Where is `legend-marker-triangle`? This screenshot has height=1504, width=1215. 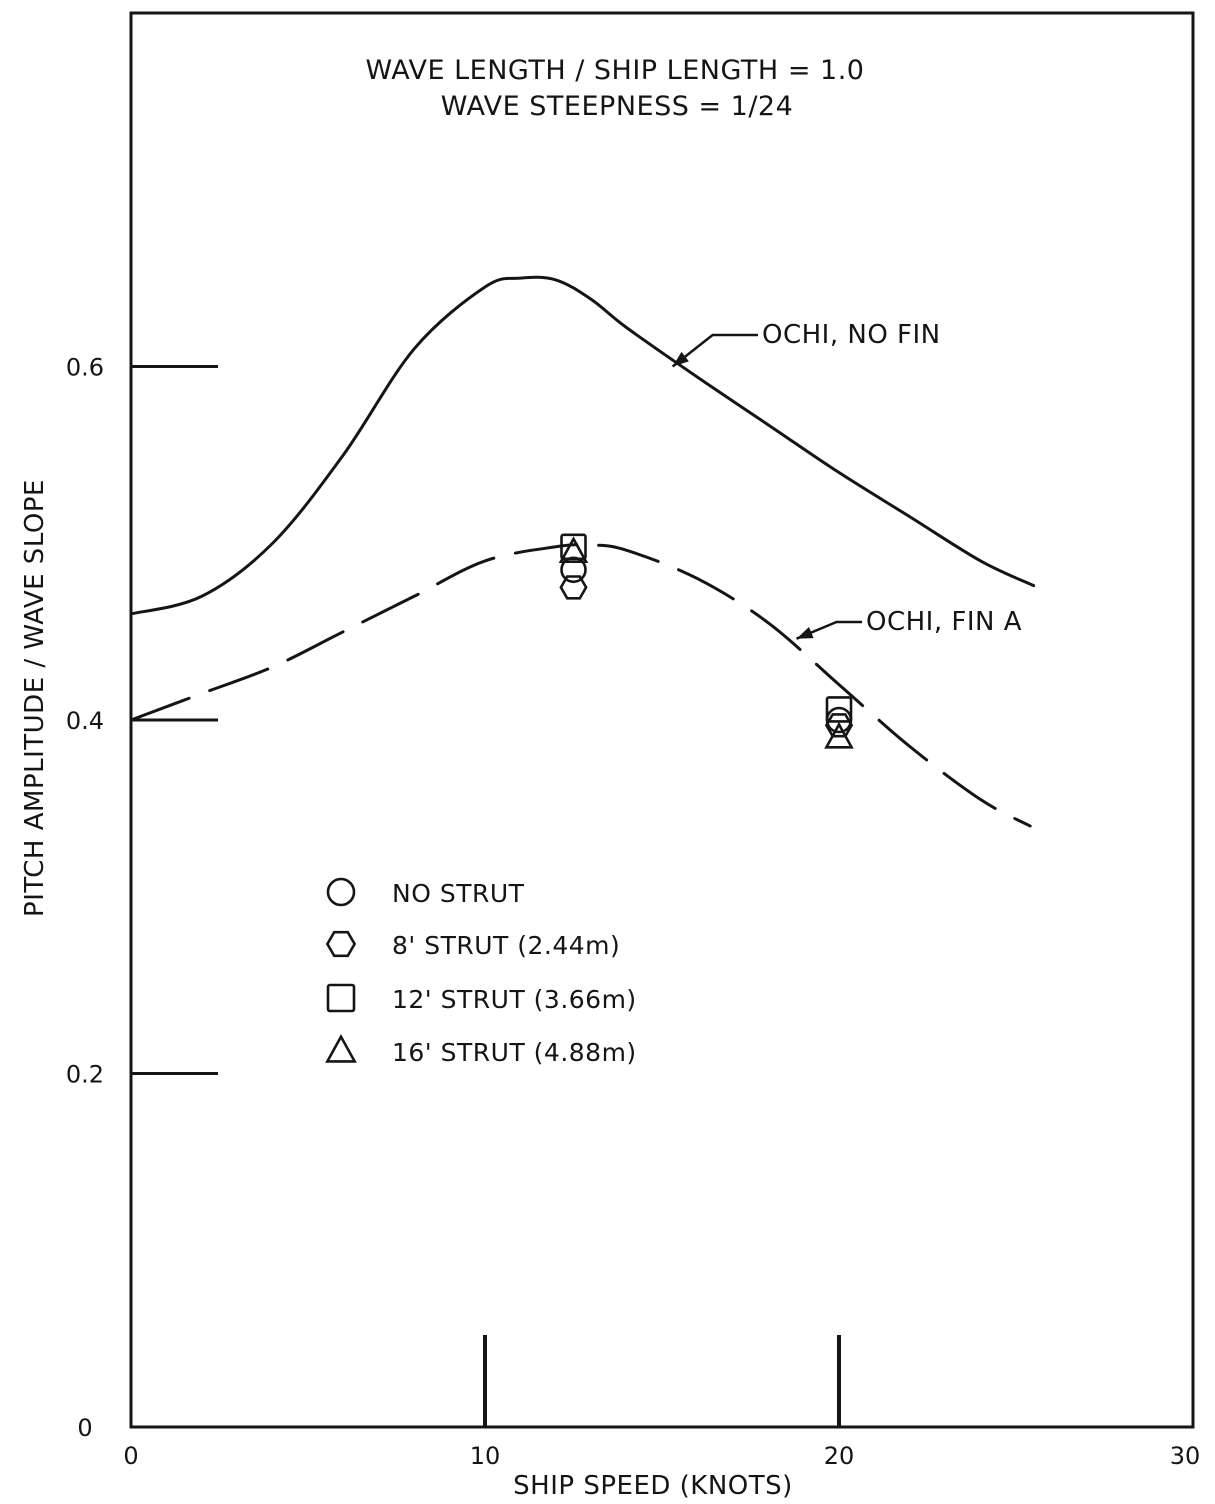 legend-marker-triangle is located at coordinates (341, 1048).